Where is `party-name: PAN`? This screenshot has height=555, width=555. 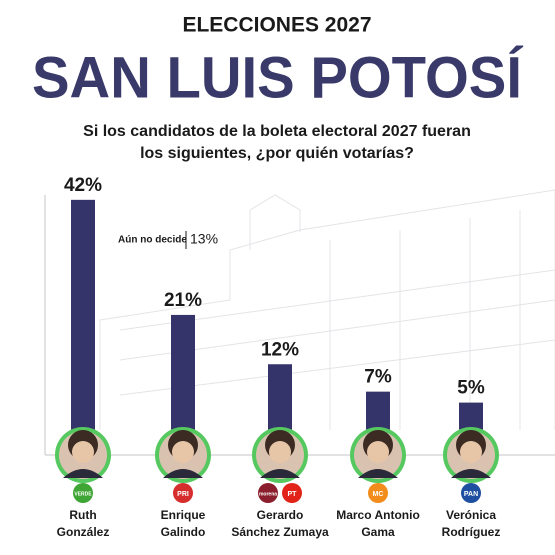 party-name: PAN is located at coordinates (471, 494).